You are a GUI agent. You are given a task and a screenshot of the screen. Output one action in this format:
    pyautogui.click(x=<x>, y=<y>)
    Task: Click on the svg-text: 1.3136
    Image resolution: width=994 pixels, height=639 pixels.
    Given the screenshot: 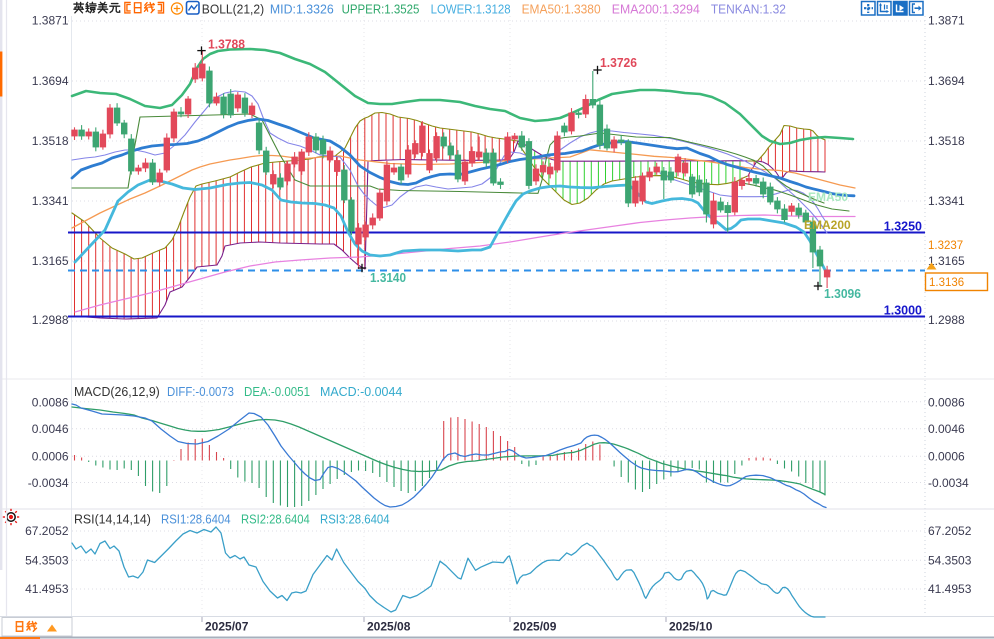 What is the action you would take?
    pyautogui.click(x=946, y=283)
    